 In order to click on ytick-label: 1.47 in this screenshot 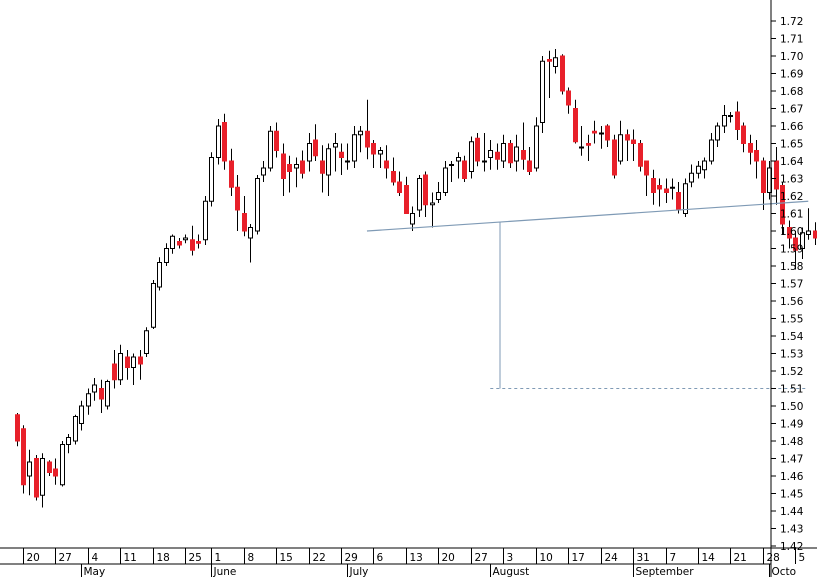, I will do `click(791, 460)`.